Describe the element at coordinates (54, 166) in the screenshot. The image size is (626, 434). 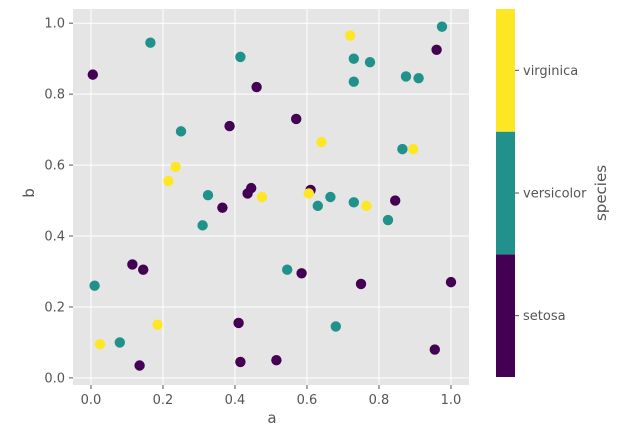
I see `y-tick-label: 0.6` at that location.